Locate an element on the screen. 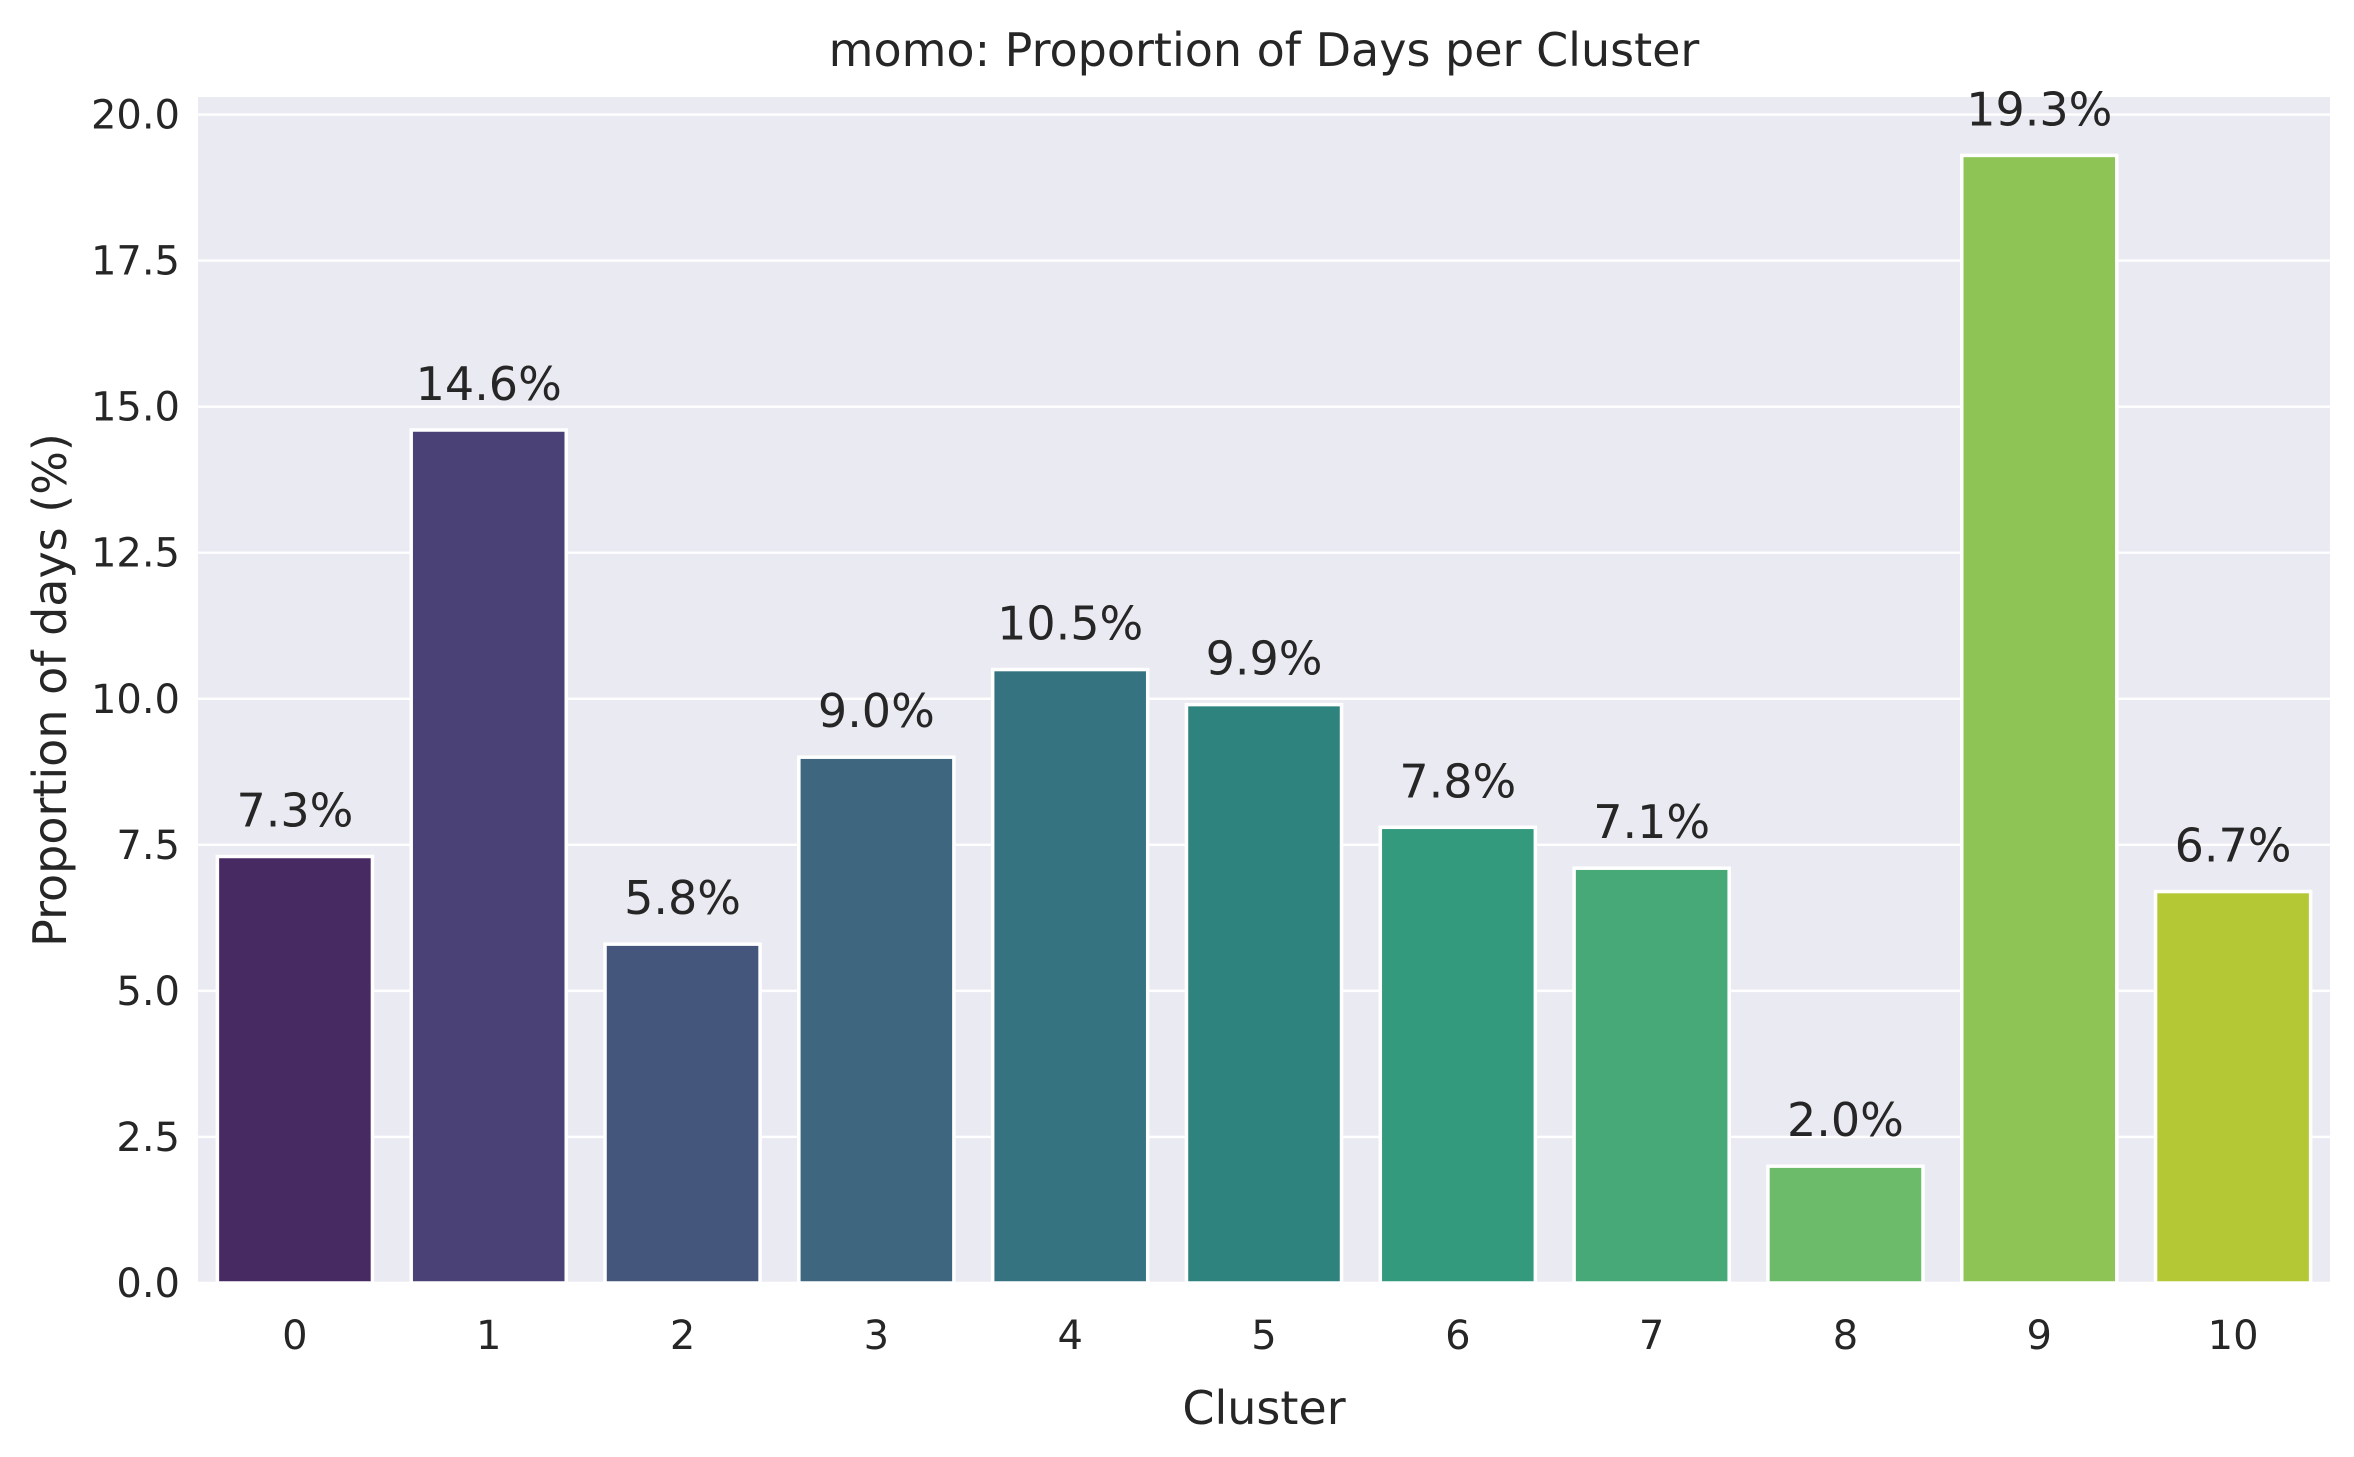 The width and height of the screenshot is (2354, 1457). x-tick-label: 6 is located at coordinates (1457, 1336).